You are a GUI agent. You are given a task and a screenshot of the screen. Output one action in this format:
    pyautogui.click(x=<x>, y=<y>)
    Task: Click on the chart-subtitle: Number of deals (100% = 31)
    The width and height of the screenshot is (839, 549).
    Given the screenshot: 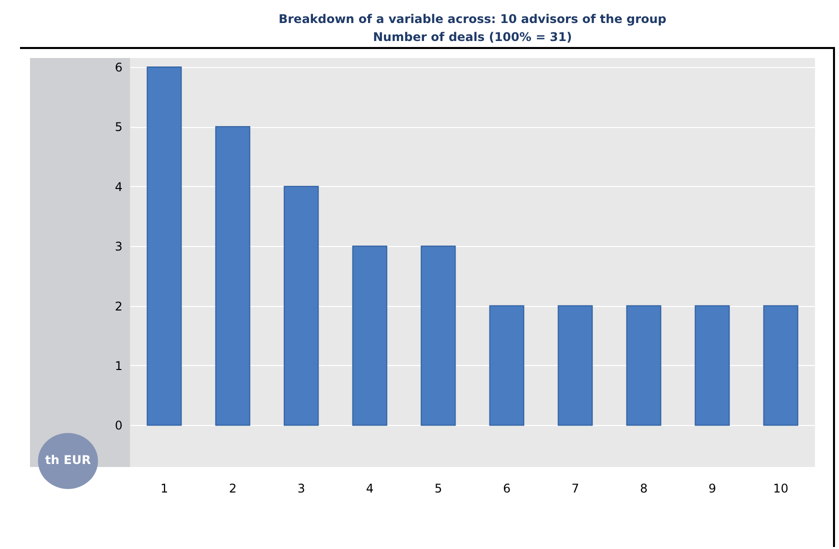 What is the action you would take?
    pyautogui.click(x=472, y=37)
    